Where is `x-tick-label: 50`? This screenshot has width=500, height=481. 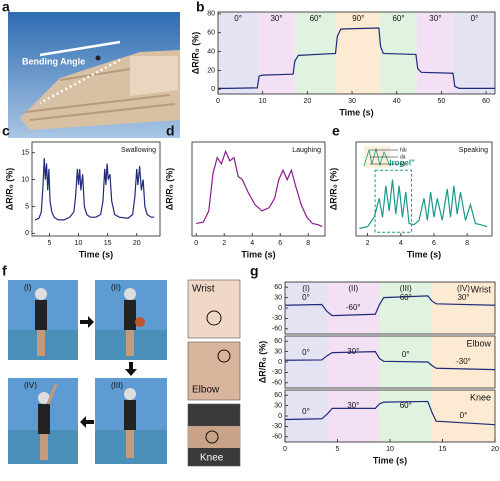 x-tick-label: 50 is located at coordinates (441, 101).